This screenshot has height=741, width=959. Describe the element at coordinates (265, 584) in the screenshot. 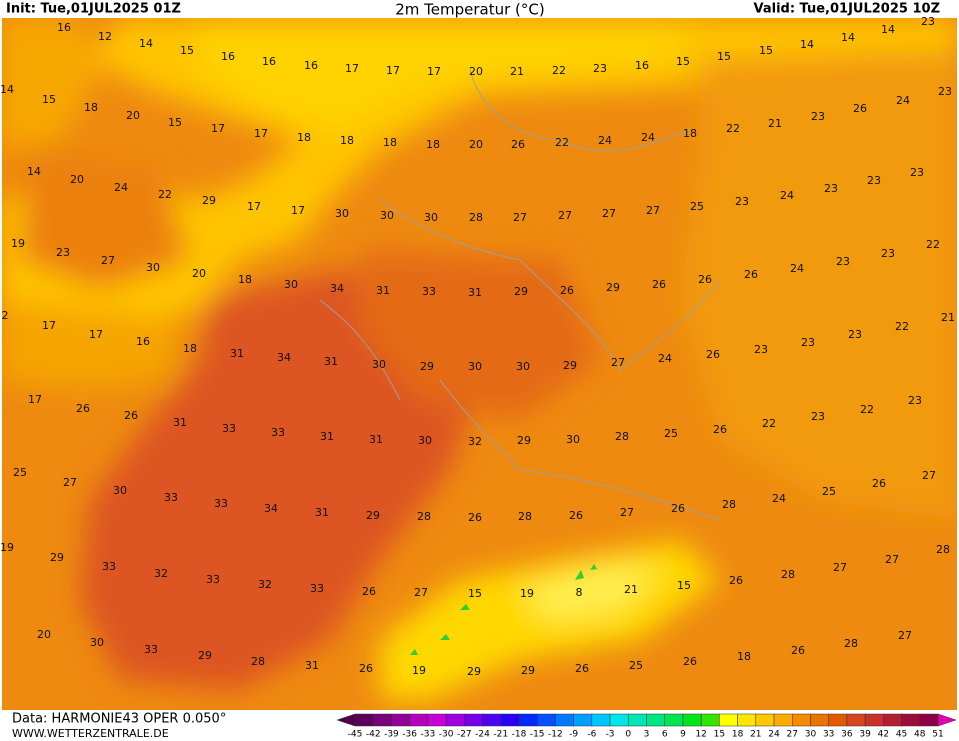

I see `temperature-label: 32` at that location.